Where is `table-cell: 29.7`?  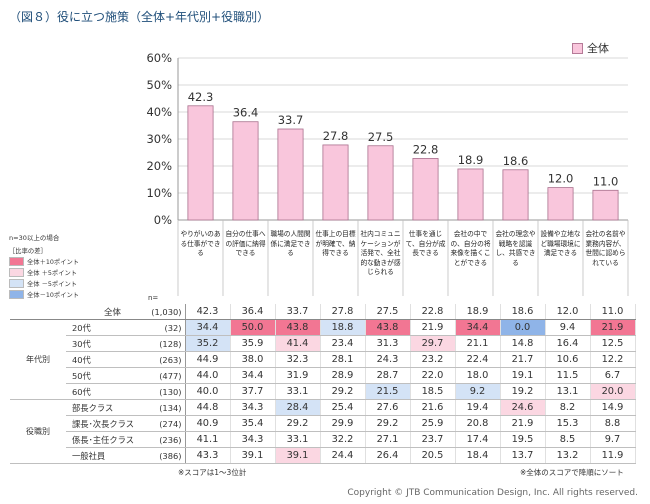
table-cell: 29.7 is located at coordinates (433, 343).